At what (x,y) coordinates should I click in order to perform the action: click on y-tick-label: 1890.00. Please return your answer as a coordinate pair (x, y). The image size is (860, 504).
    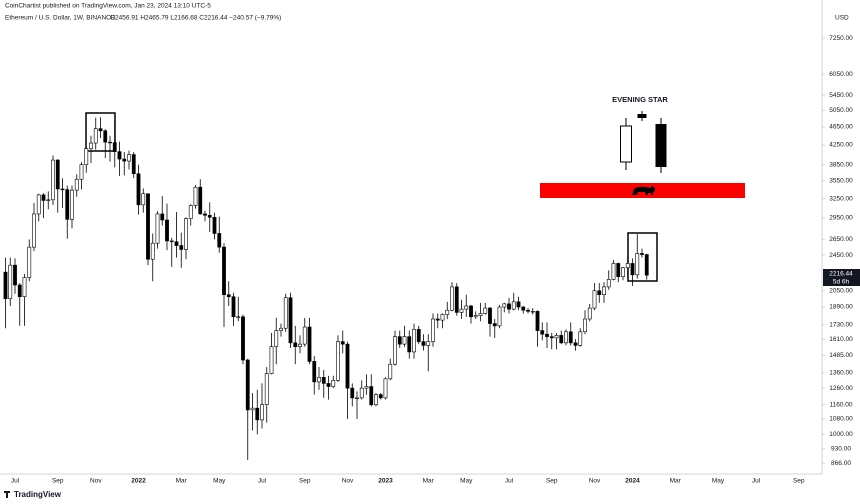
    Looking at the image, I should click on (841, 307).